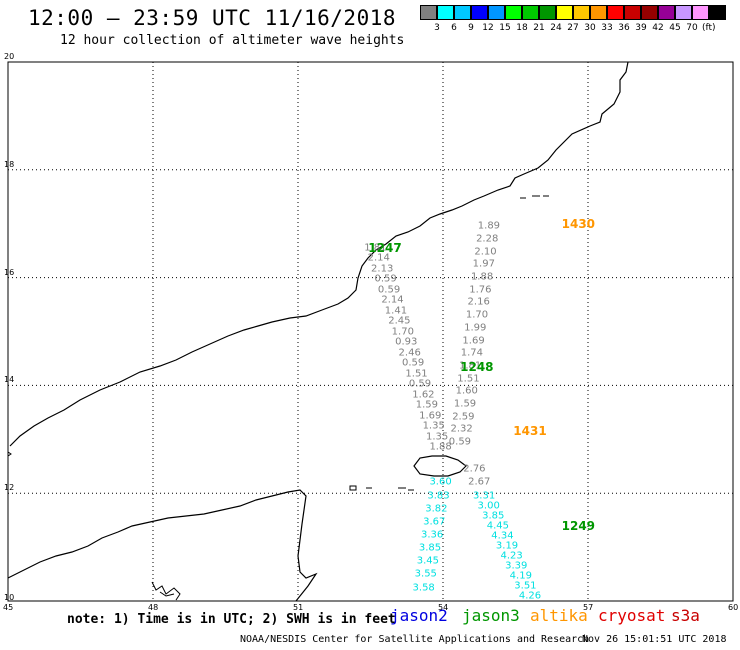 The height and width of the screenshot is (650, 740). What do you see at coordinates (432, 535) in the screenshot?
I see `wave-height-value: 3.36` at bounding box center [432, 535].